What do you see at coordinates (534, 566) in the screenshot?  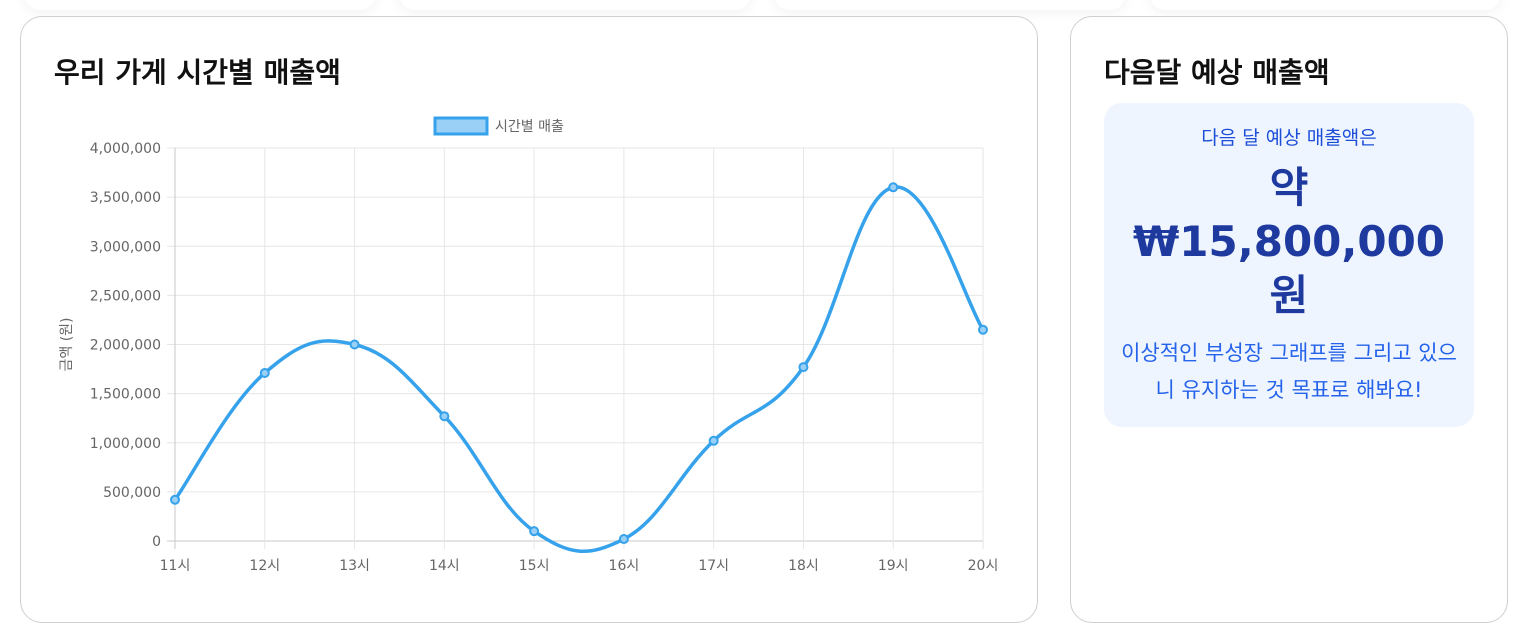 I see `x-tick-label: 15시` at bounding box center [534, 566].